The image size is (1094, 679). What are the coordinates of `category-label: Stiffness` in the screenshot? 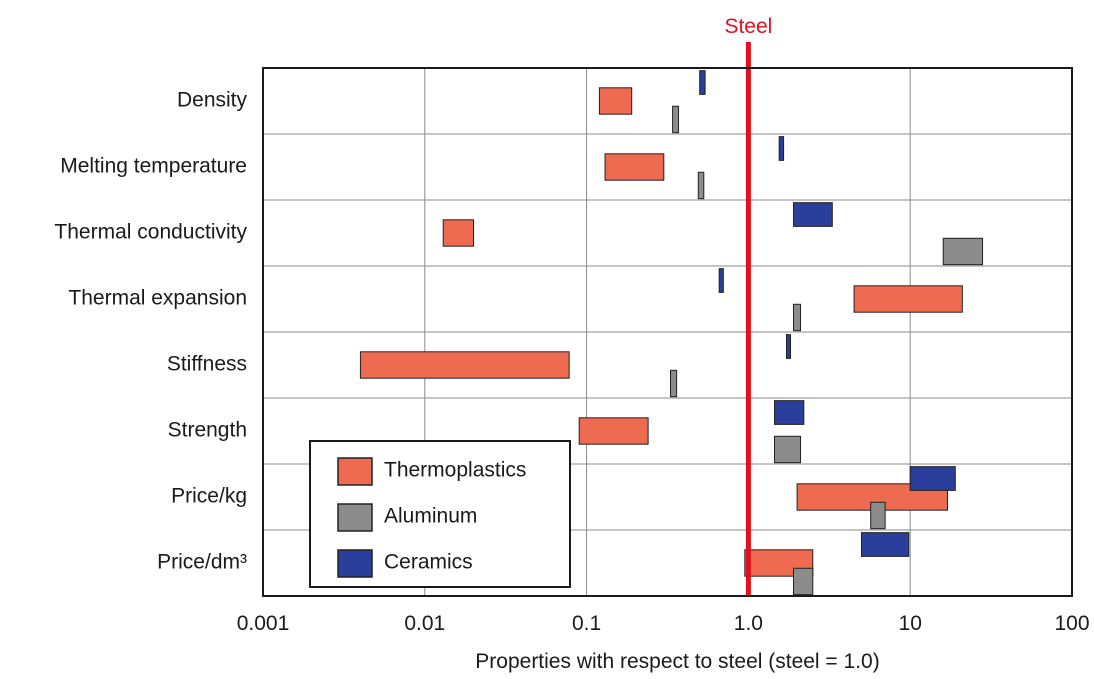 It's located at (207, 364).